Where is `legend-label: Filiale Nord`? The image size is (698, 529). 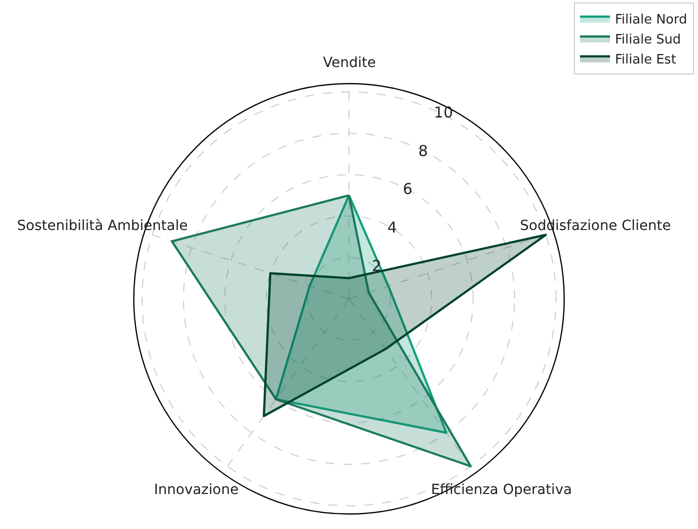
legend-label: Filiale Nord is located at coordinates (651, 20).